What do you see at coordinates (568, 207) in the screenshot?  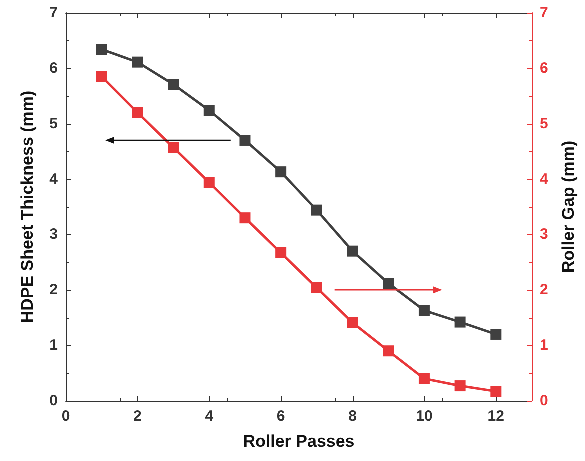 I see `y2-axis-title: Roller Gap (mm)` at bounding box center [568, 207].